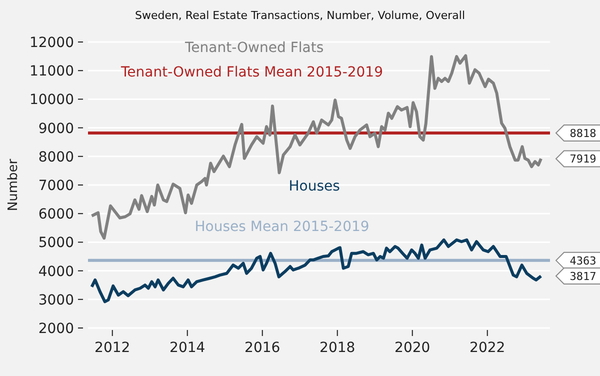 The height and width of the screenshot is (376, 600). I want to click on y-tick-label: 4000, so click(56, 272).